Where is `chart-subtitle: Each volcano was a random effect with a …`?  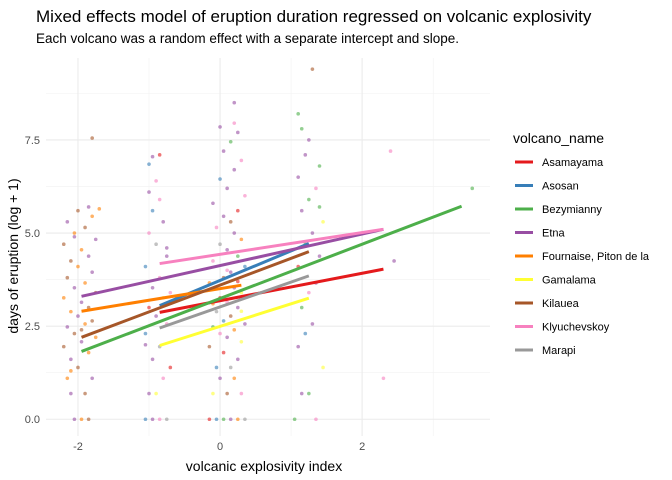
chart-subtitle: Each volcano was a random effect with a … is located at coordinates (247, 38).